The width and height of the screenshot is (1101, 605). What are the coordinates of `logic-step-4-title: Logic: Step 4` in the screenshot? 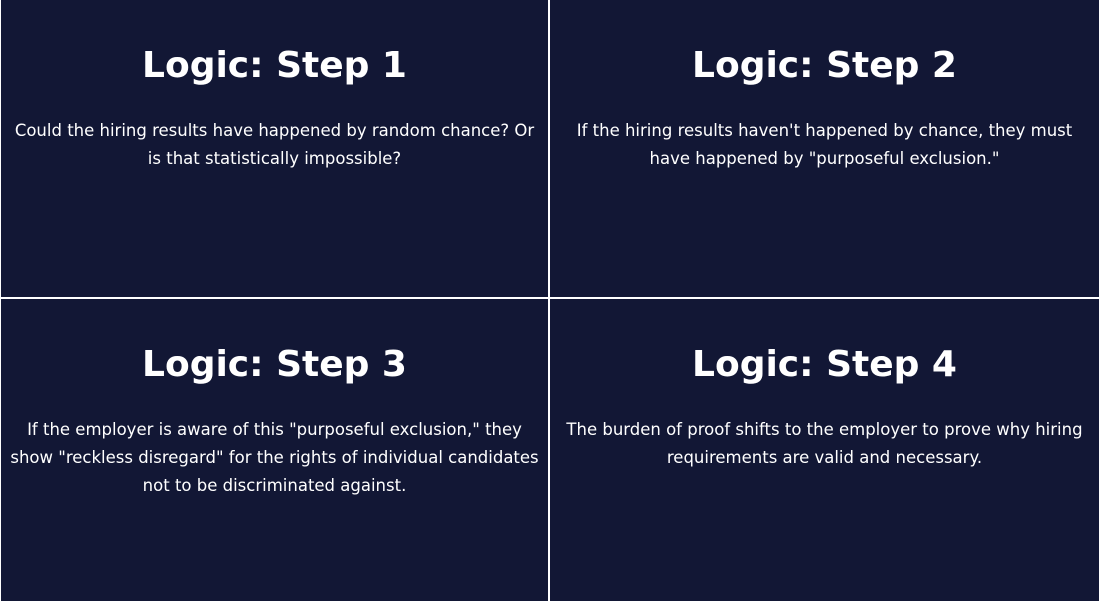 It's located at (824, 364).